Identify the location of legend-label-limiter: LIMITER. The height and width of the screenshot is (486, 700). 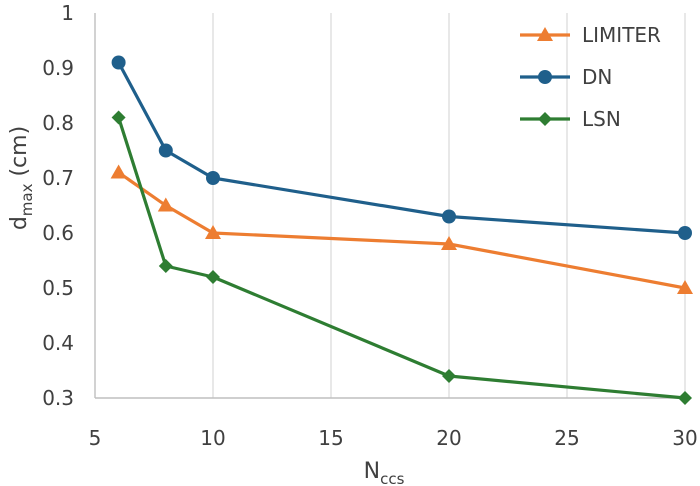
(621, 35).